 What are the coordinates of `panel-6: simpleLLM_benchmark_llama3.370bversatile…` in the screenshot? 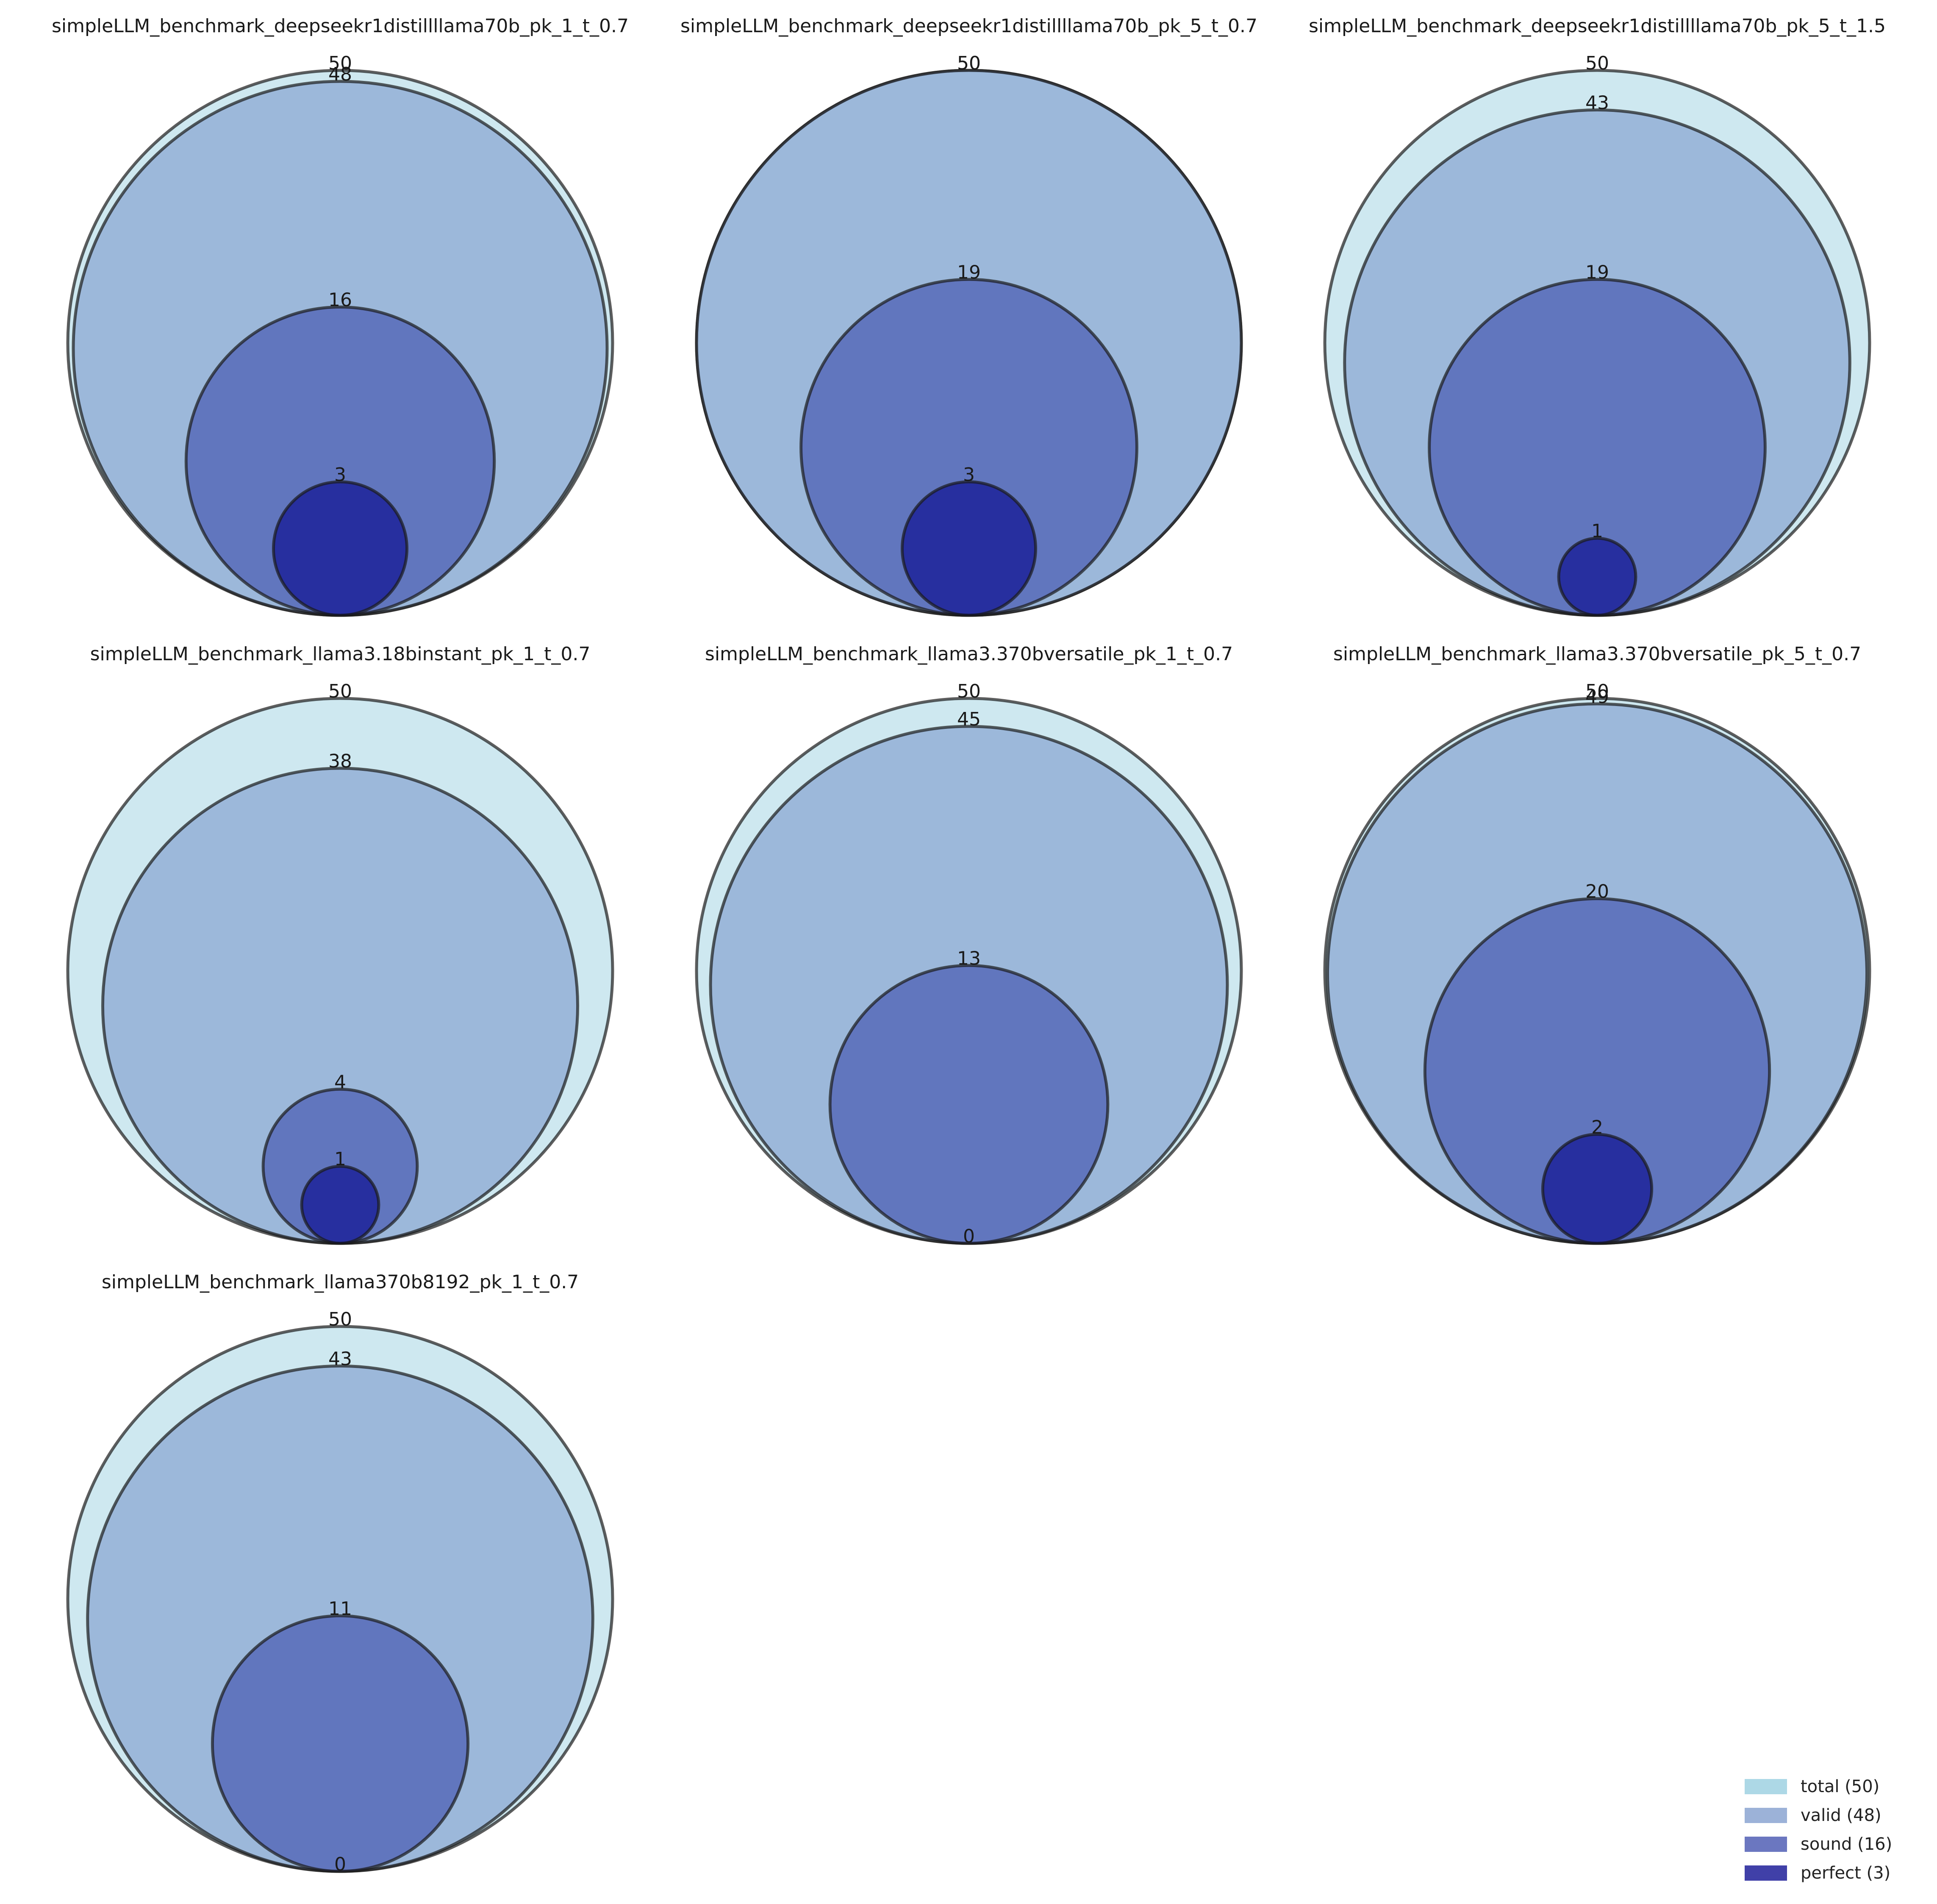 It's located at (1597, 944).